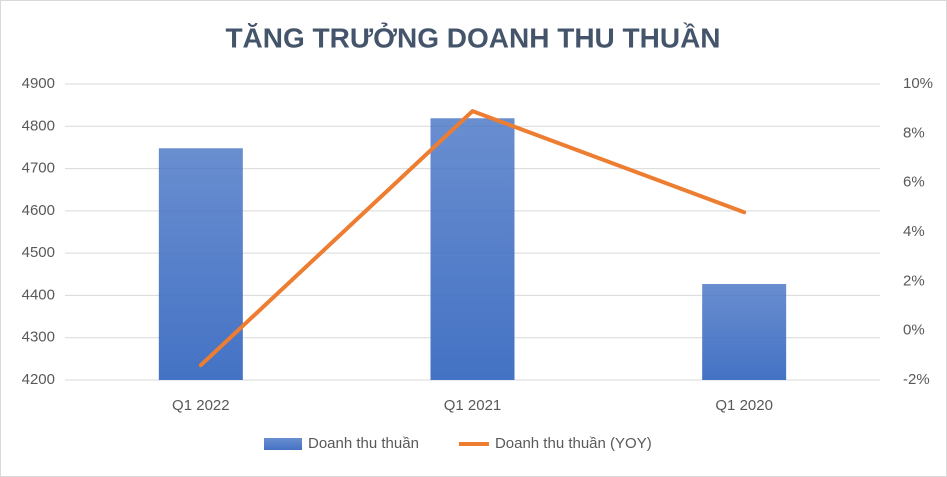 The image size is (947, 477). Describe the element at coordinates (914, 182) in the screenshot. I see `y2-tick-label: 6%` at that location.